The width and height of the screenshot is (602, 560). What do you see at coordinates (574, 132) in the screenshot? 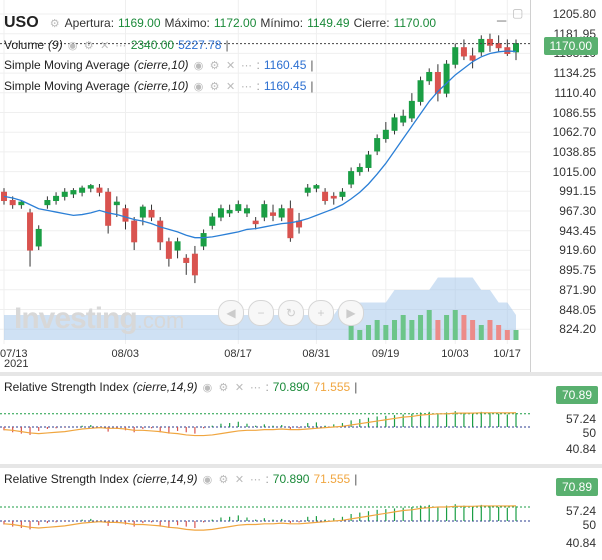
I see `price-tick-label: 1062.70` at bounding box center [574, 132].